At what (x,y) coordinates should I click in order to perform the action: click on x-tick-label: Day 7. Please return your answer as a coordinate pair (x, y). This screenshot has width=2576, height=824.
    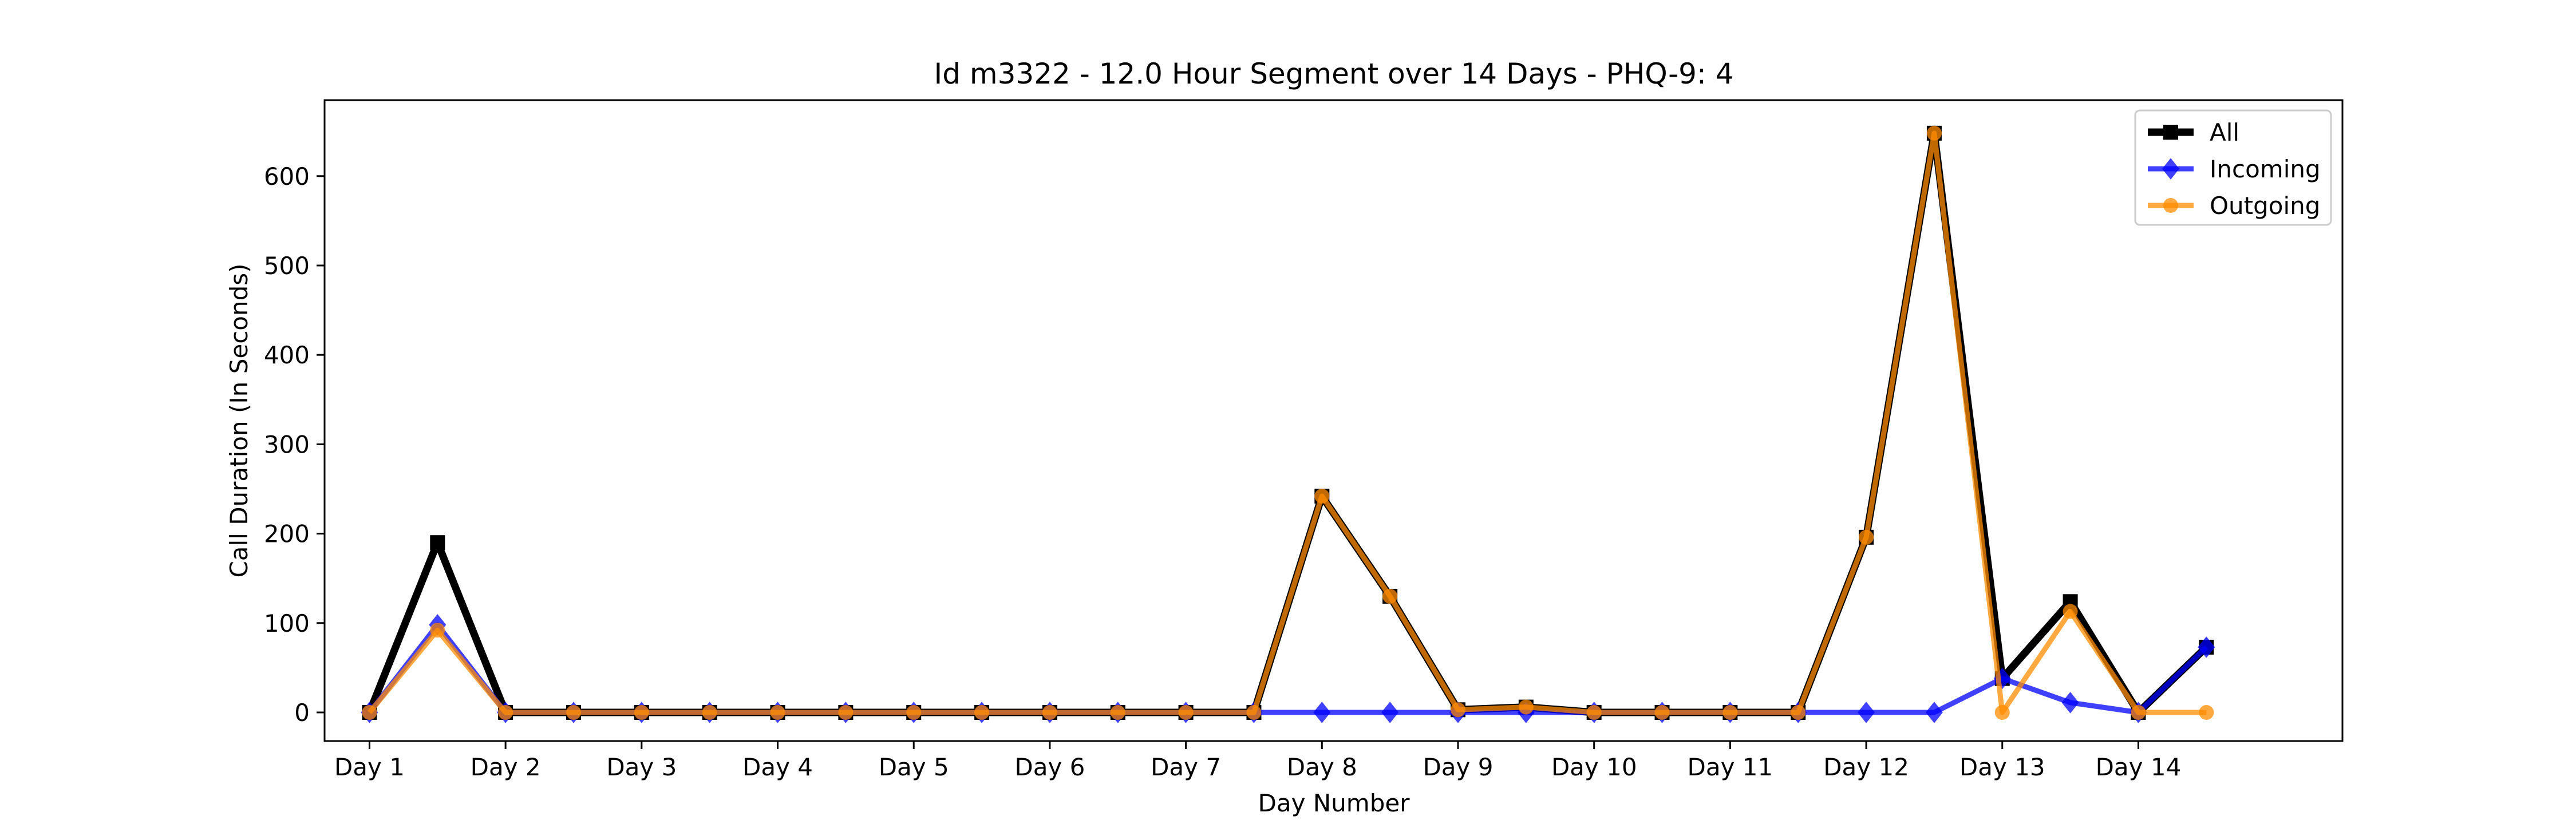
    Looking at the image, I should click on (1186, 767).